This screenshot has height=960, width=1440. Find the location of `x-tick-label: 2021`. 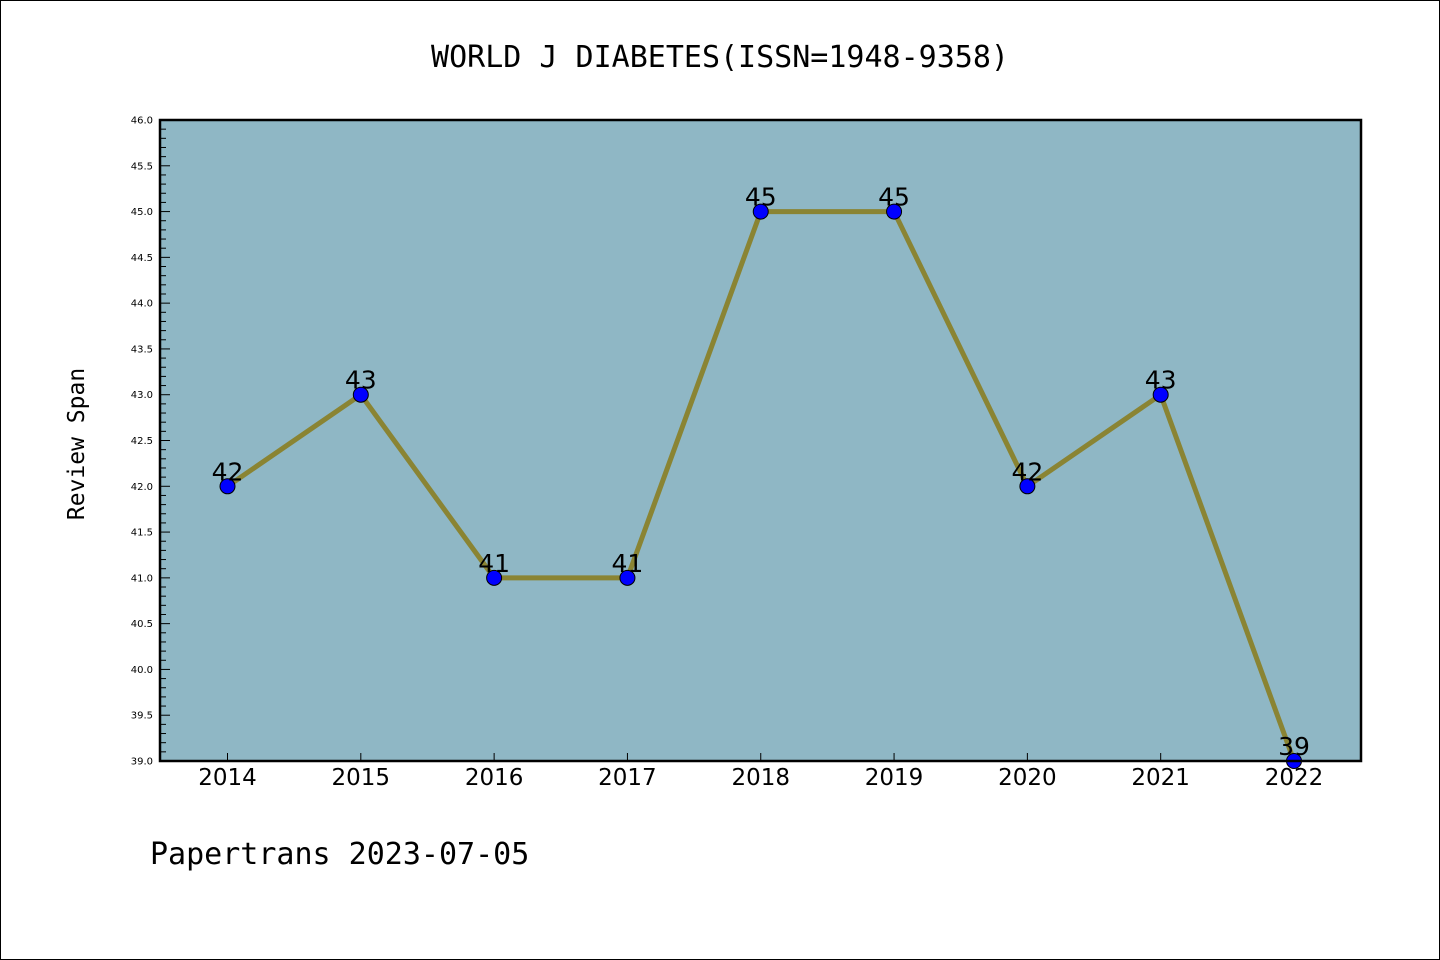

x-tick-label: 2021 is located at coordinates (1160, 778).